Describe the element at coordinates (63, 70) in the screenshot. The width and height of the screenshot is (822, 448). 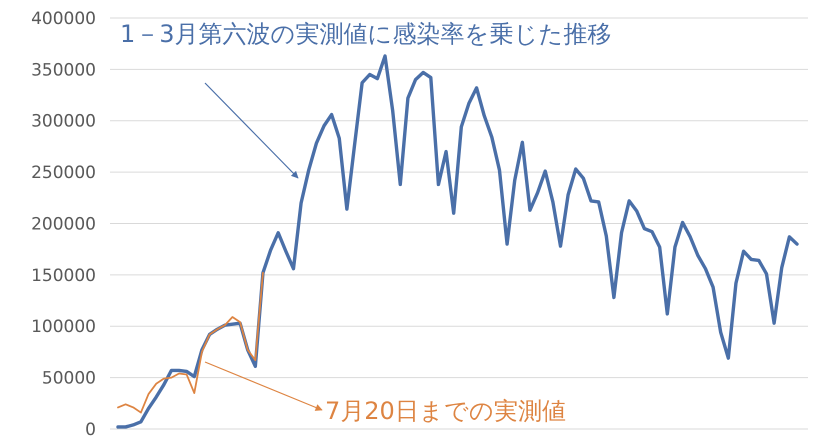
I see `y-tick-label: 350000` at that location.